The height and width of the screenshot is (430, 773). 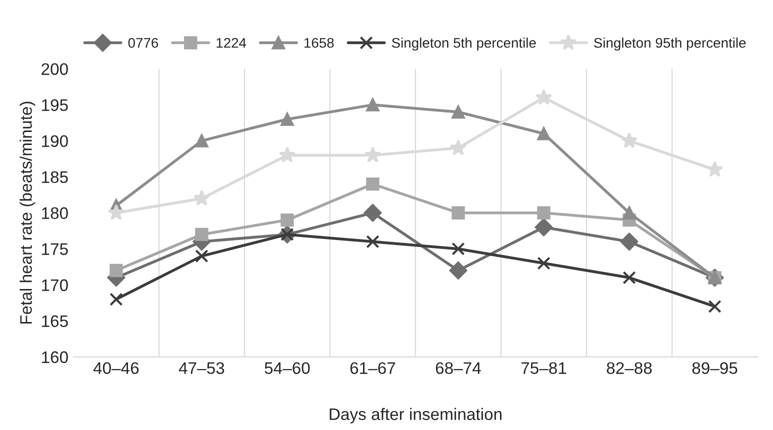 I want to click on legend-label: Singleton 95th percentile, so click(x=670, y=44).